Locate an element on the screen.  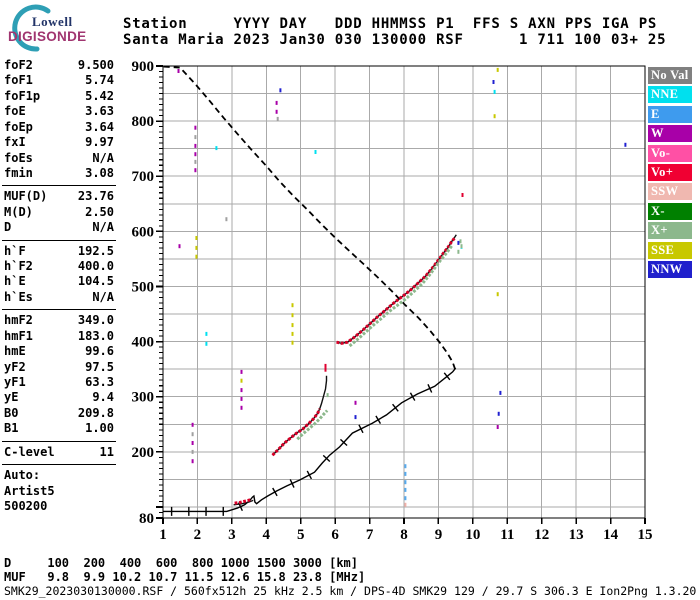
x-axis-label: 1 is located at coordinates (163, 535).